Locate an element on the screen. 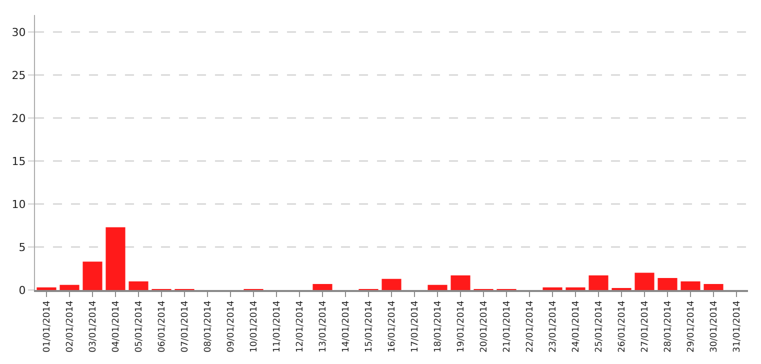  x-tick-label: 02/01/2014 is located at coordinates (70, 326).